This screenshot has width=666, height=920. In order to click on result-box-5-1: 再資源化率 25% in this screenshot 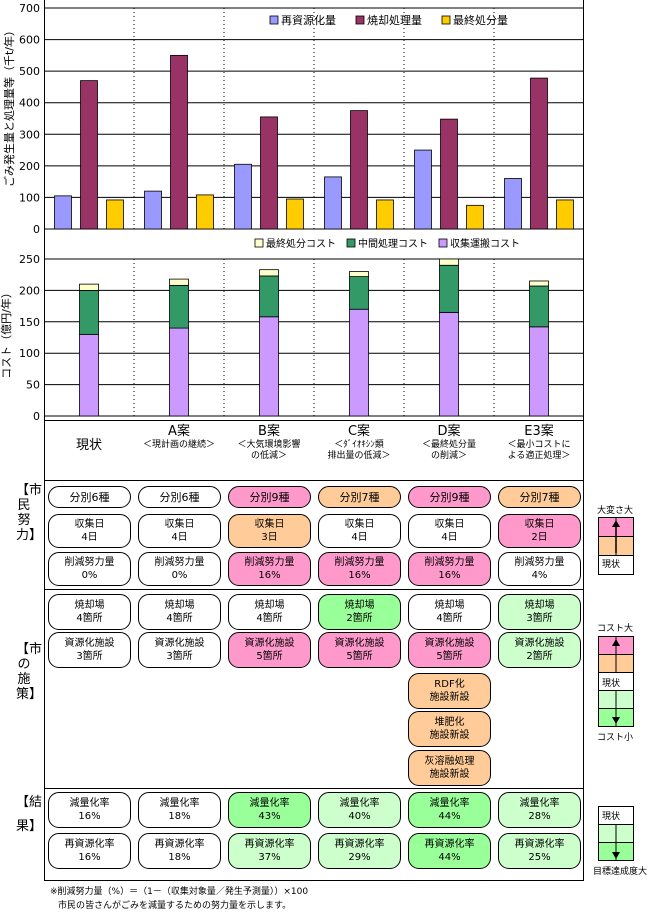, I will do `click(539, 851)`.